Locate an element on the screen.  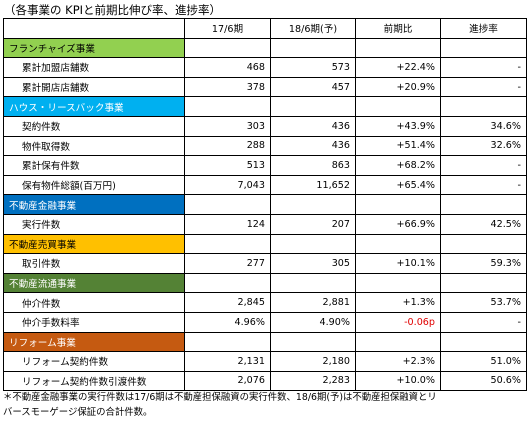
fy18-value: 2,180 is located at coordinates (313, 361).